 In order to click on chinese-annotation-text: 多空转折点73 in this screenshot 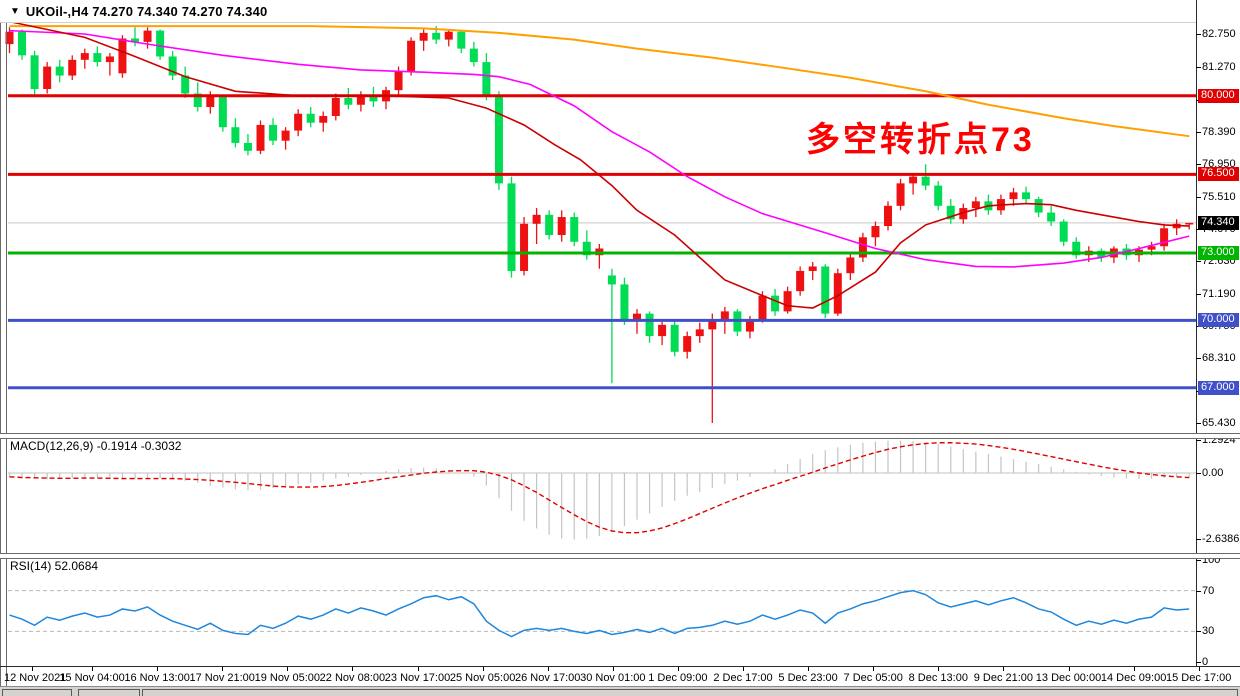, I will do `click(920, 140)`.